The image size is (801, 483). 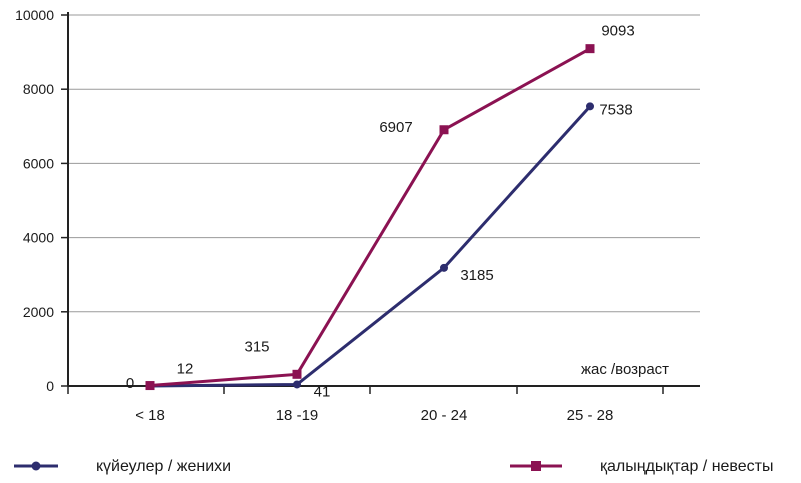 What do you see at coordinates (590, 415) in the screenshot?
I see `x-tick-label: 25 - 28` at bounding box center [590, 415].